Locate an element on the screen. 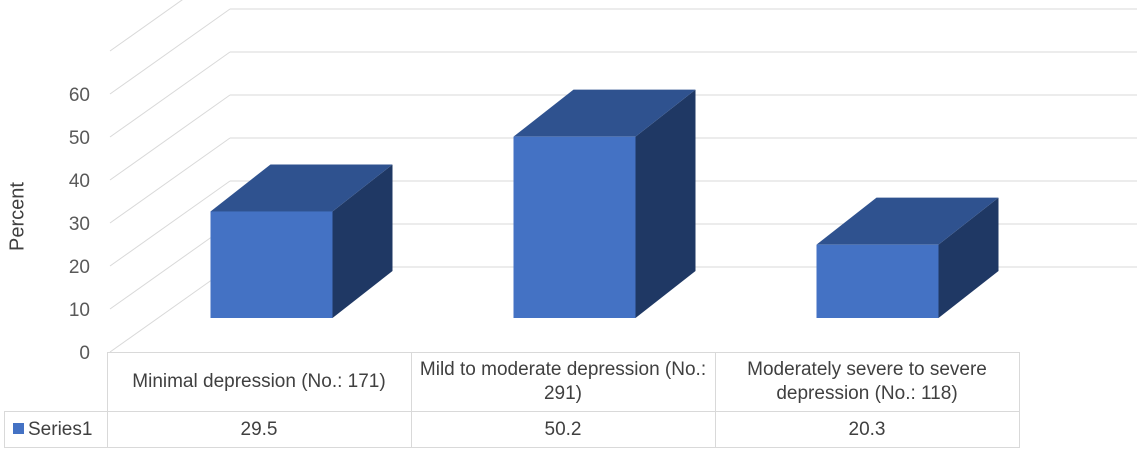  category-label: Minimal depression (No.: 171) is located at coordinates (259, 382).